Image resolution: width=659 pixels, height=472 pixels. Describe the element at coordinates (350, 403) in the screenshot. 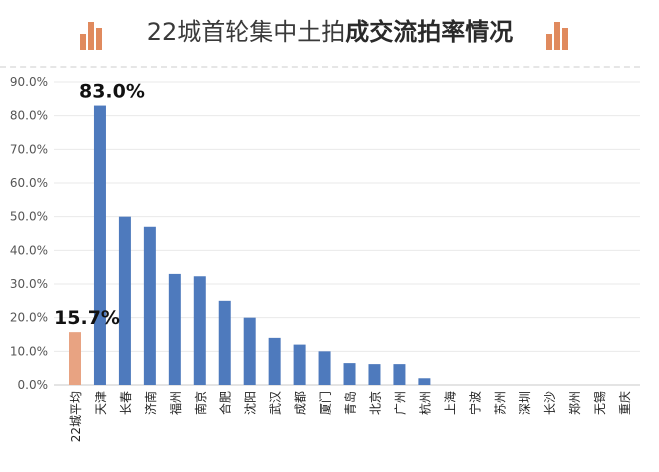

I see `x-tick-label: 青岛` at that location.